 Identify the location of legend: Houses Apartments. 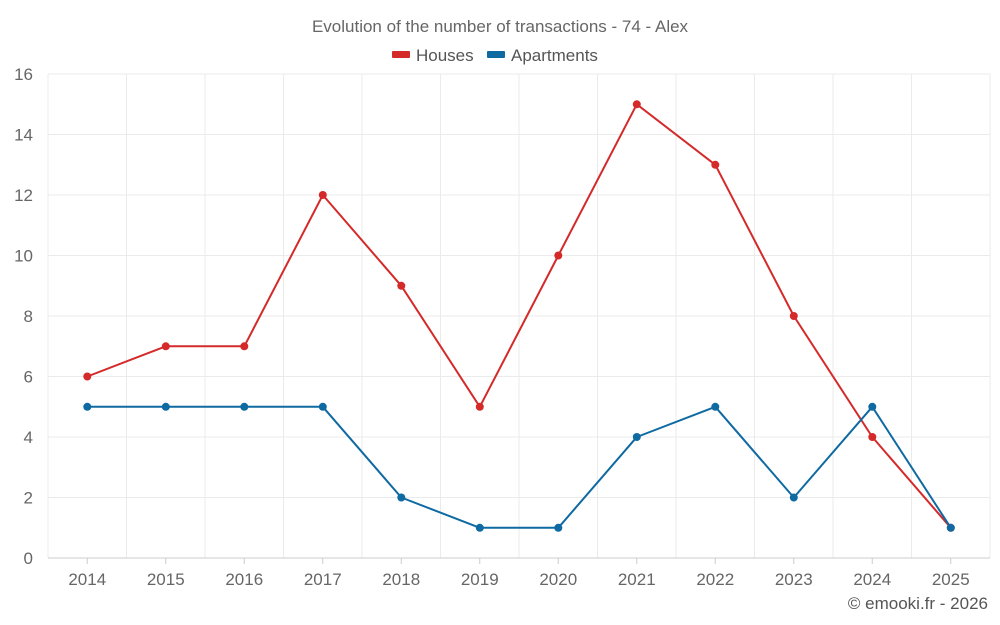
(495, 55).